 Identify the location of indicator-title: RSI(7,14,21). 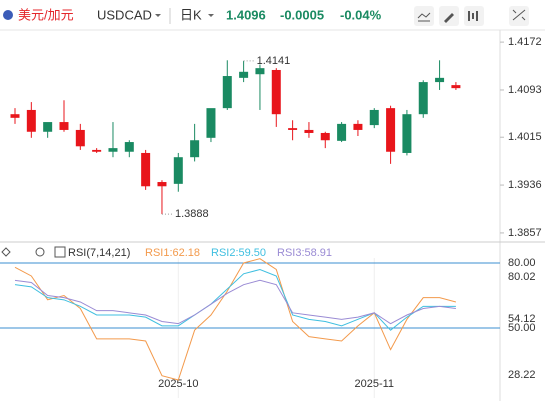
(99, 253).